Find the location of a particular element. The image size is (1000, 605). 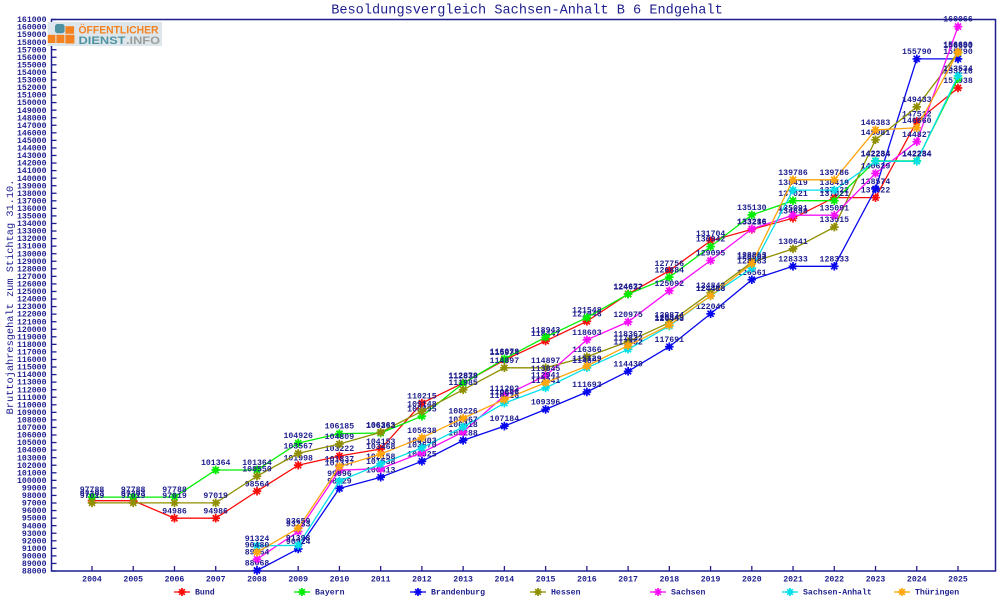

svg-text: 101837 is located at coordinates (340, 460).